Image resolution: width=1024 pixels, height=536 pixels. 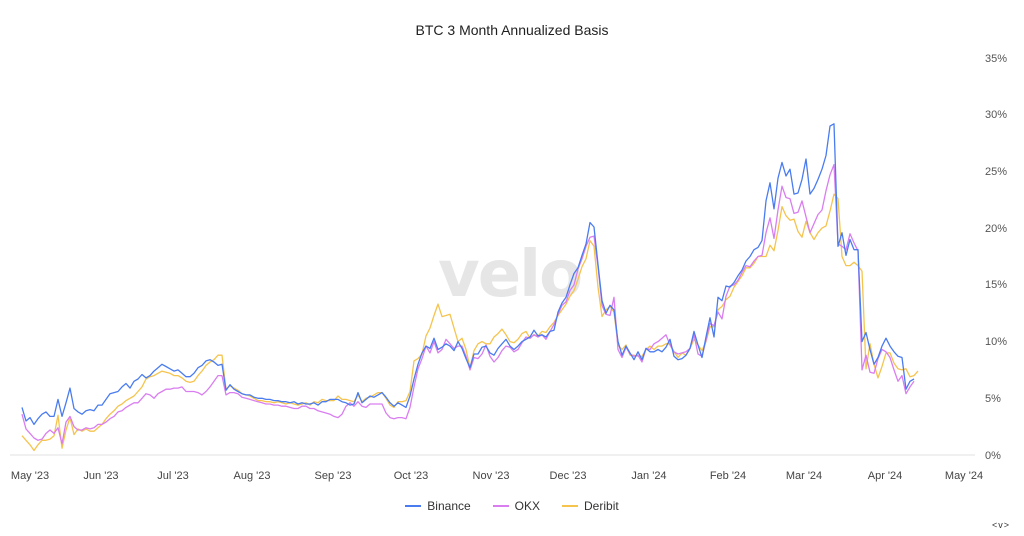 What do you see at coordinates (728, 476) in the screenshot?
I see `x-tick-label: Feb '24` at bounding box center [728, 476].